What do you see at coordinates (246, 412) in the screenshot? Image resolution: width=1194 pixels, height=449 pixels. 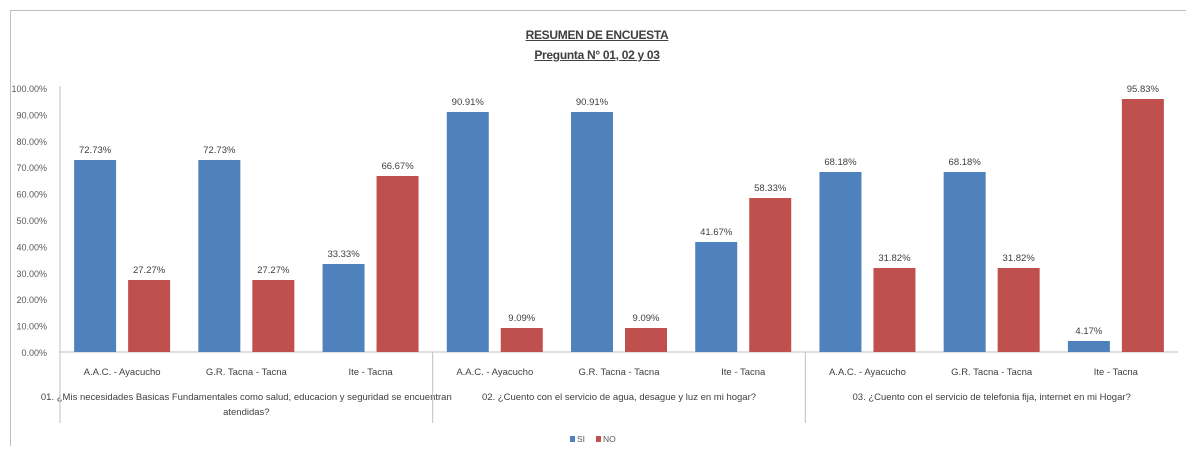 I see `question-label: atendidas?` at bounding box center [246, 412].